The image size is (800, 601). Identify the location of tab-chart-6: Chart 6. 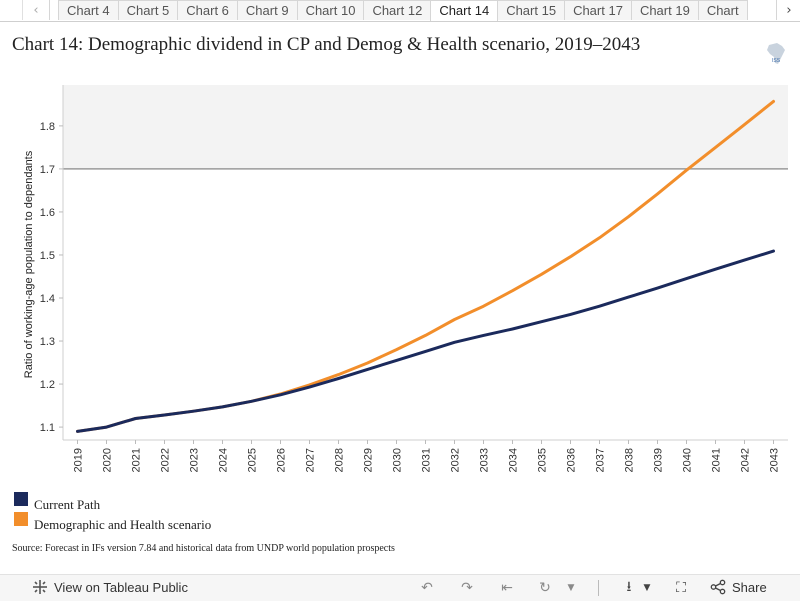
(207, 10).